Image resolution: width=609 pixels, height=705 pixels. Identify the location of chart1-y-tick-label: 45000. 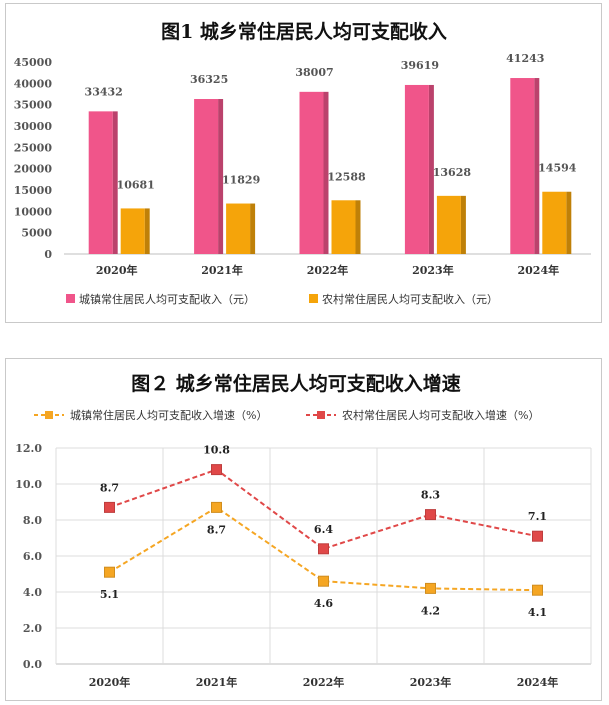
(33, 62).